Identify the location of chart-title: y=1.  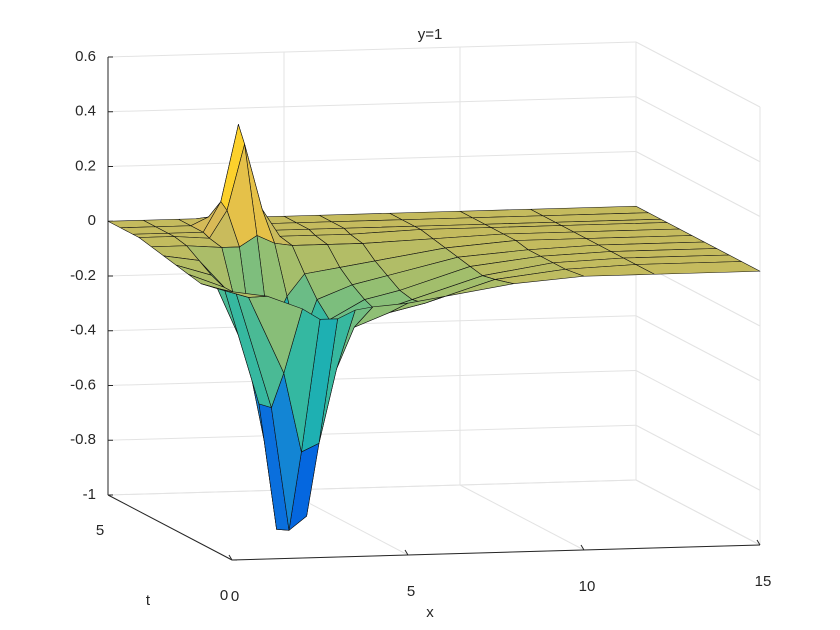
(430, 34).